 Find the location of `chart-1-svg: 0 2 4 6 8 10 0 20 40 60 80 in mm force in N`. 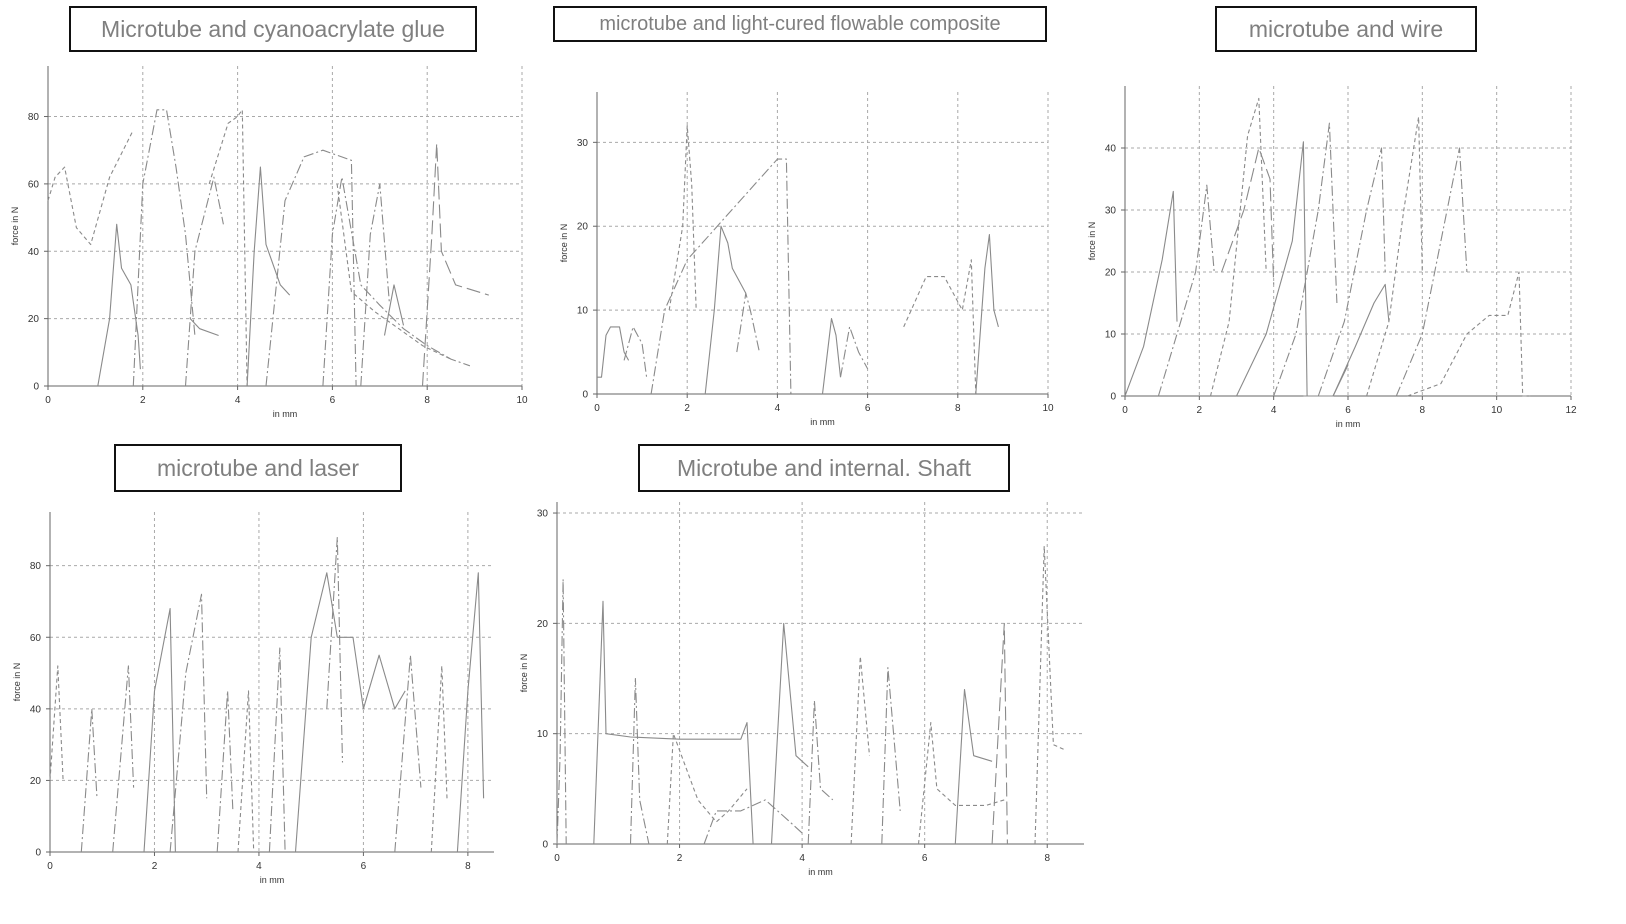

chart-1-svg: 0 2 4 6 8 10 0 20 40 60 80 in mm force in N is located at coordinates (269, 242).